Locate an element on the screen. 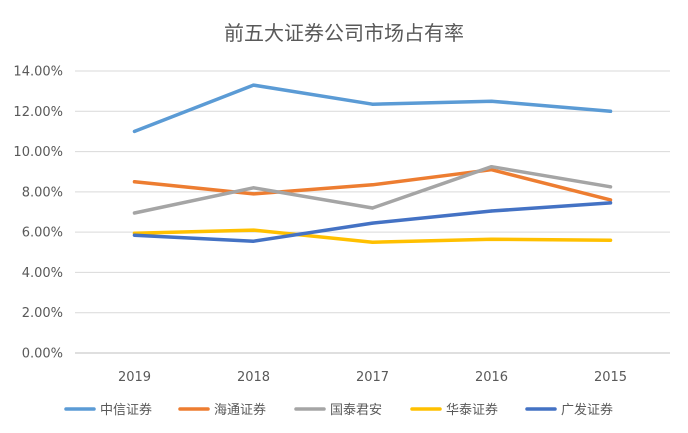 This screenshot has width=688, height=433. legend-item: 广发证券 is located at coordinates (569, 410).